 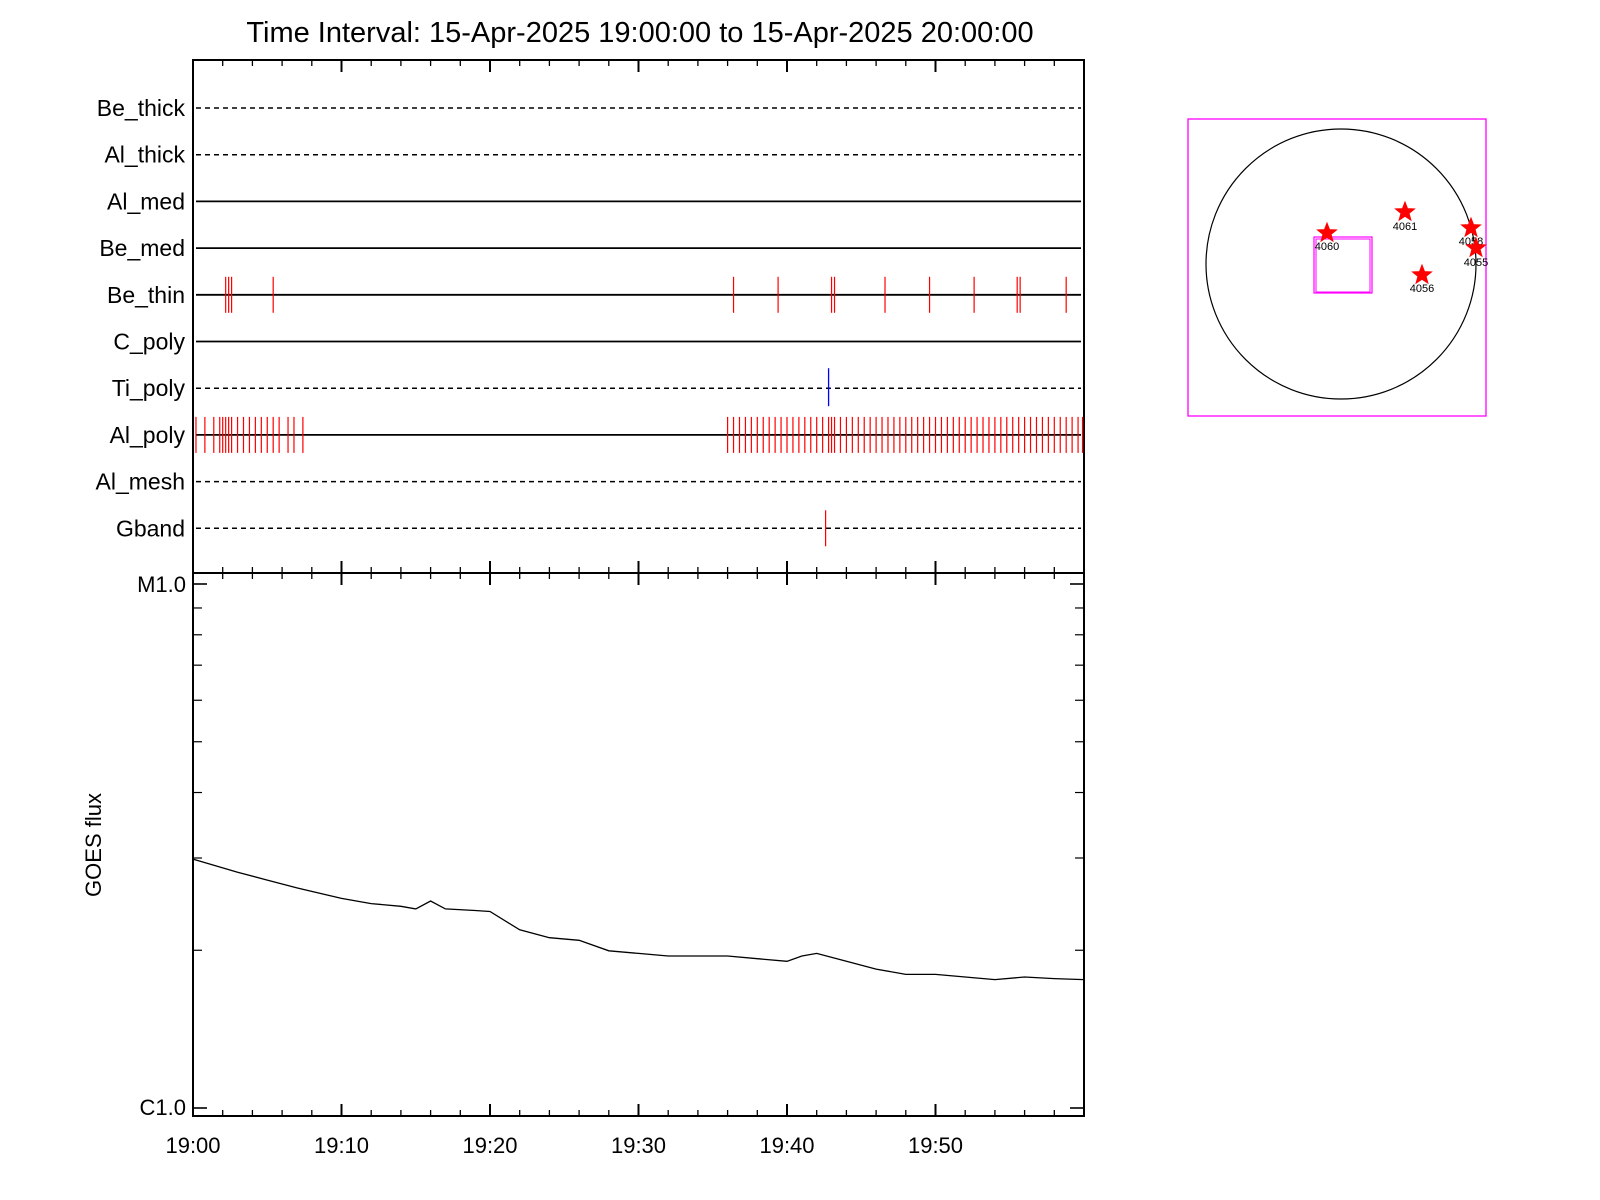 I want to click on y-axis-label: GOES flux, so click(x=93, y=845).